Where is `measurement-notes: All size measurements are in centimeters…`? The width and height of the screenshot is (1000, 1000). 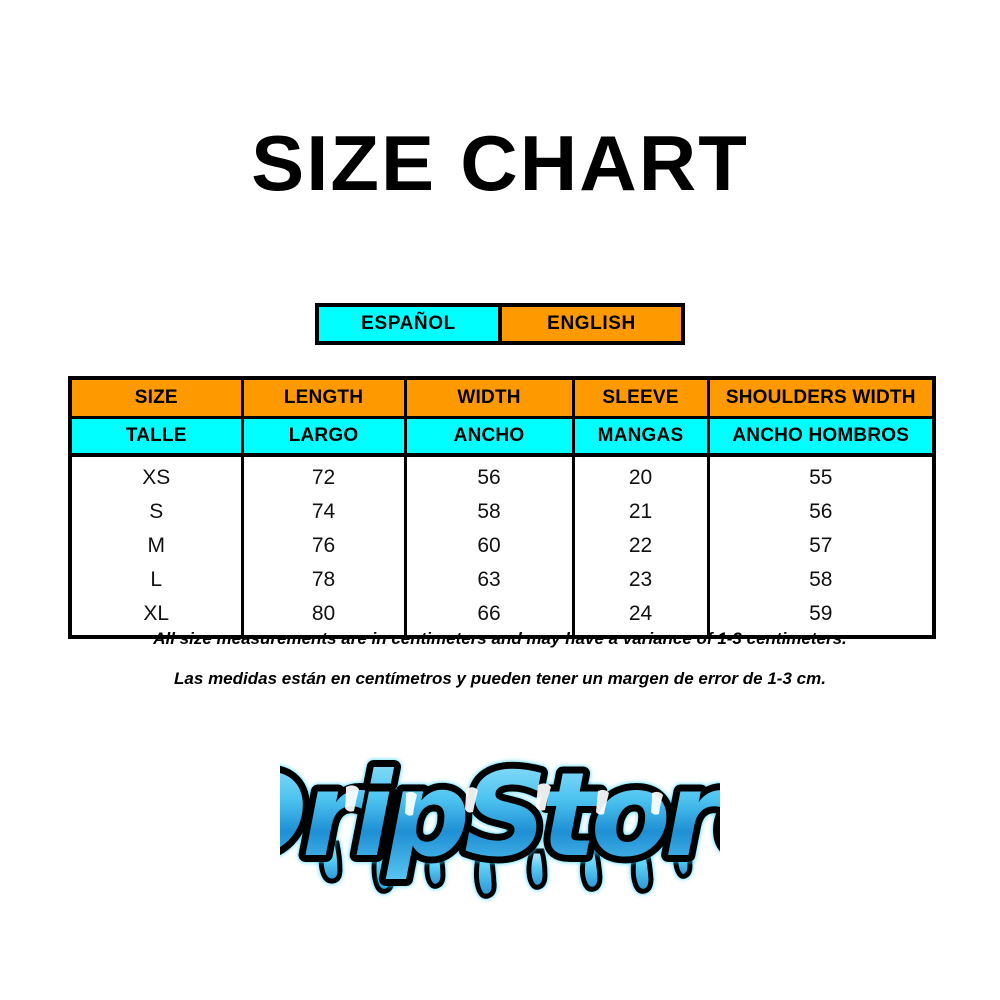
measurement-notes: All size measurements are in centimeters… is located at coordinates (500, 658).